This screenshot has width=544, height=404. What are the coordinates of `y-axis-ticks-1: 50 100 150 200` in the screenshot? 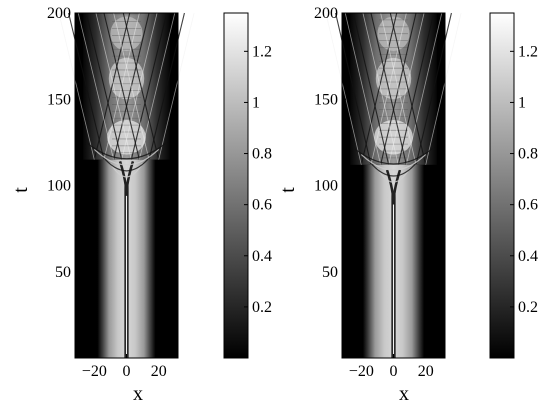 It's located at (63, 143).